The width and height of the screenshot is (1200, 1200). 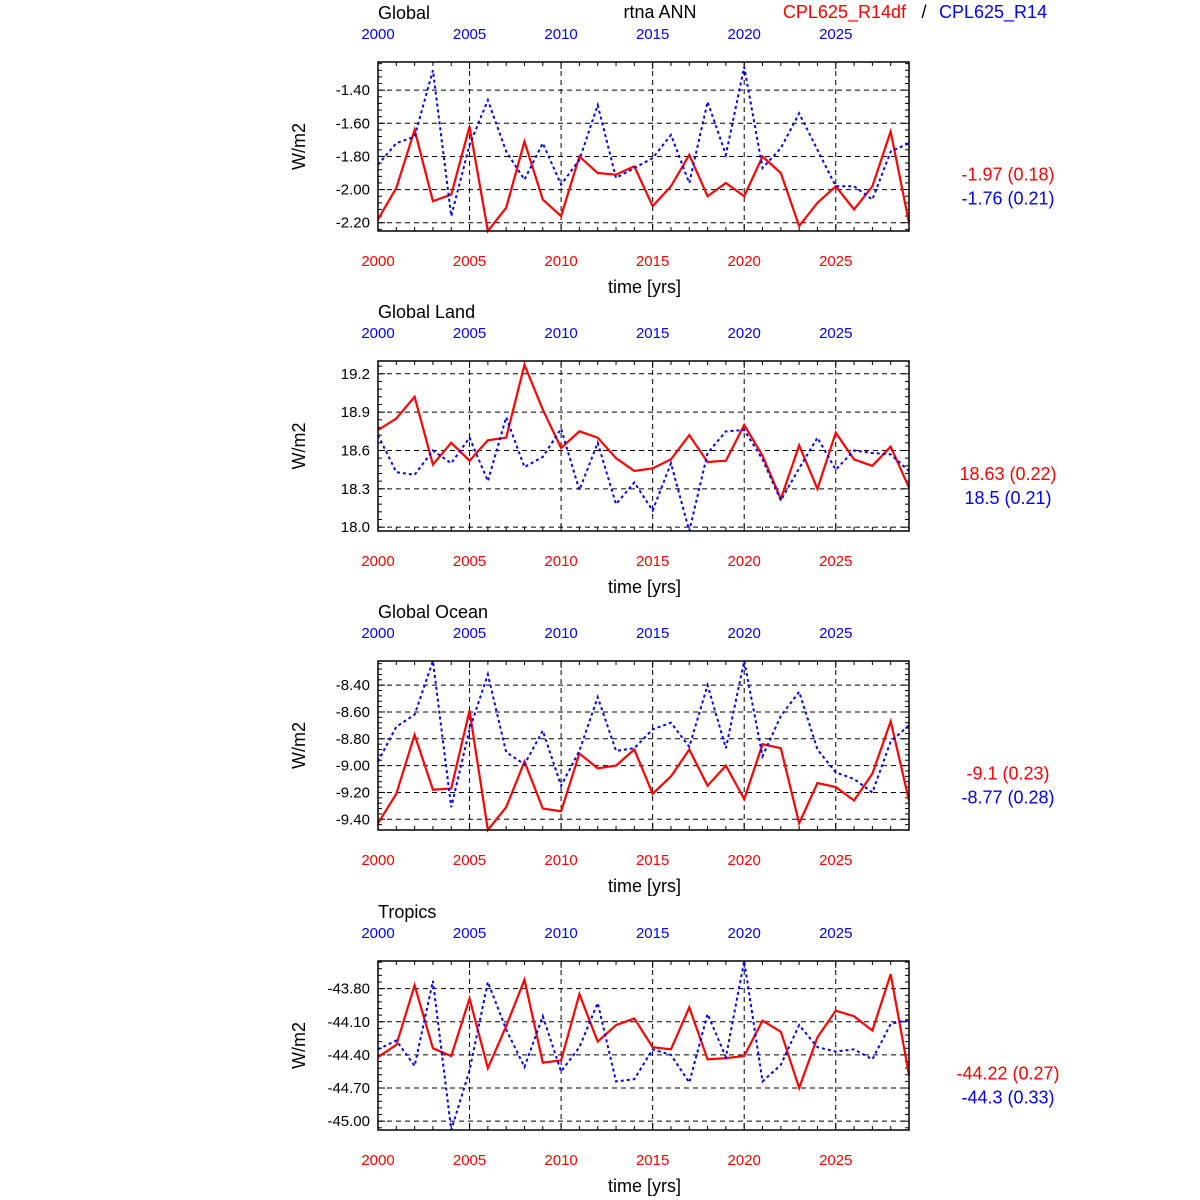 I want to click on panel-title: Tropics, so click(x=407, y=912).